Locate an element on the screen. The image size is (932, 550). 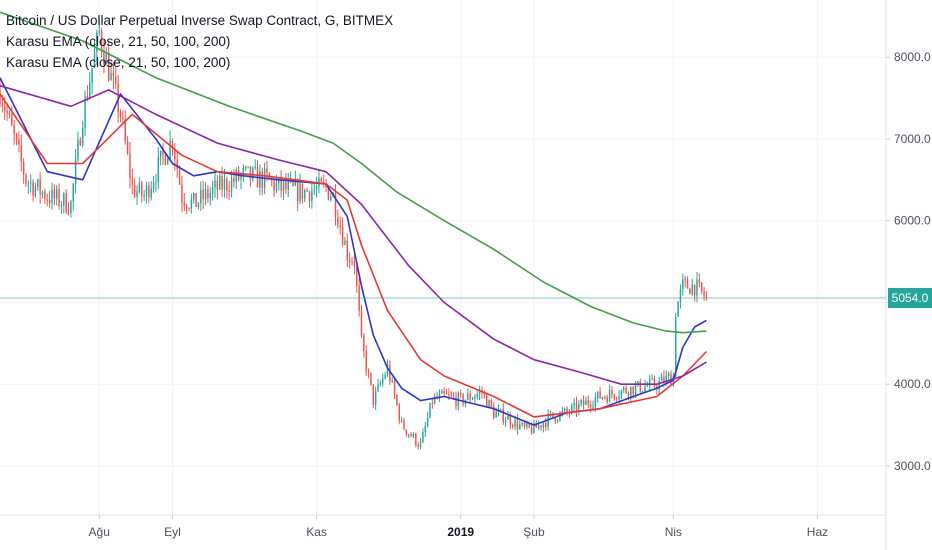
x-tick-label-6: Haz is located at coordinates (817, 532).